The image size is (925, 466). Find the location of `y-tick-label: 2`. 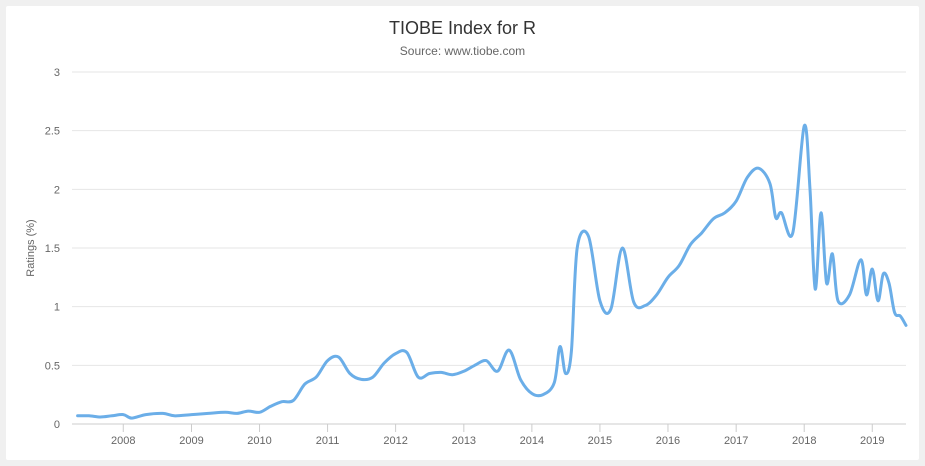

y-tick-label: 2 is located at coordinates (57, 190).